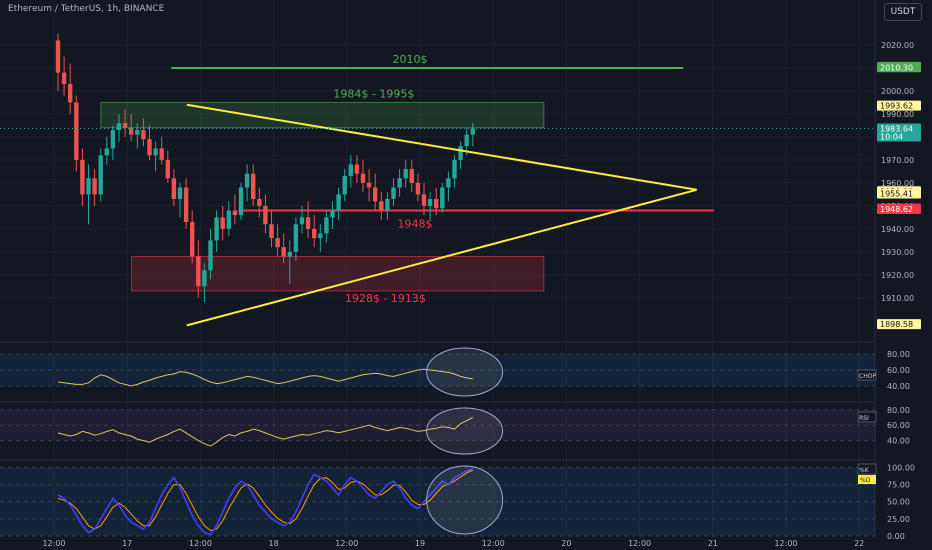 This screenshot has width=932, height=550. I want to click on level-label: 1948$, so click(415, 223).